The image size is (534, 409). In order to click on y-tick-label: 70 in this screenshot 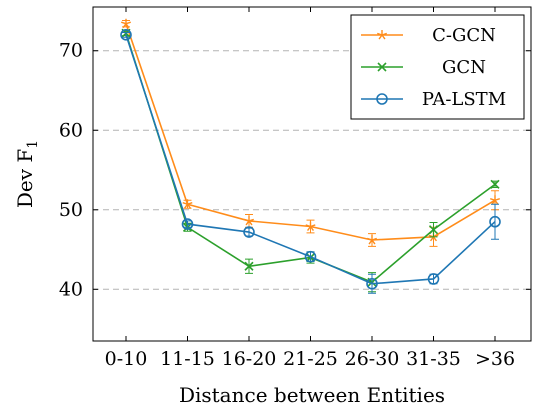, I will do `click(71, 51)`.